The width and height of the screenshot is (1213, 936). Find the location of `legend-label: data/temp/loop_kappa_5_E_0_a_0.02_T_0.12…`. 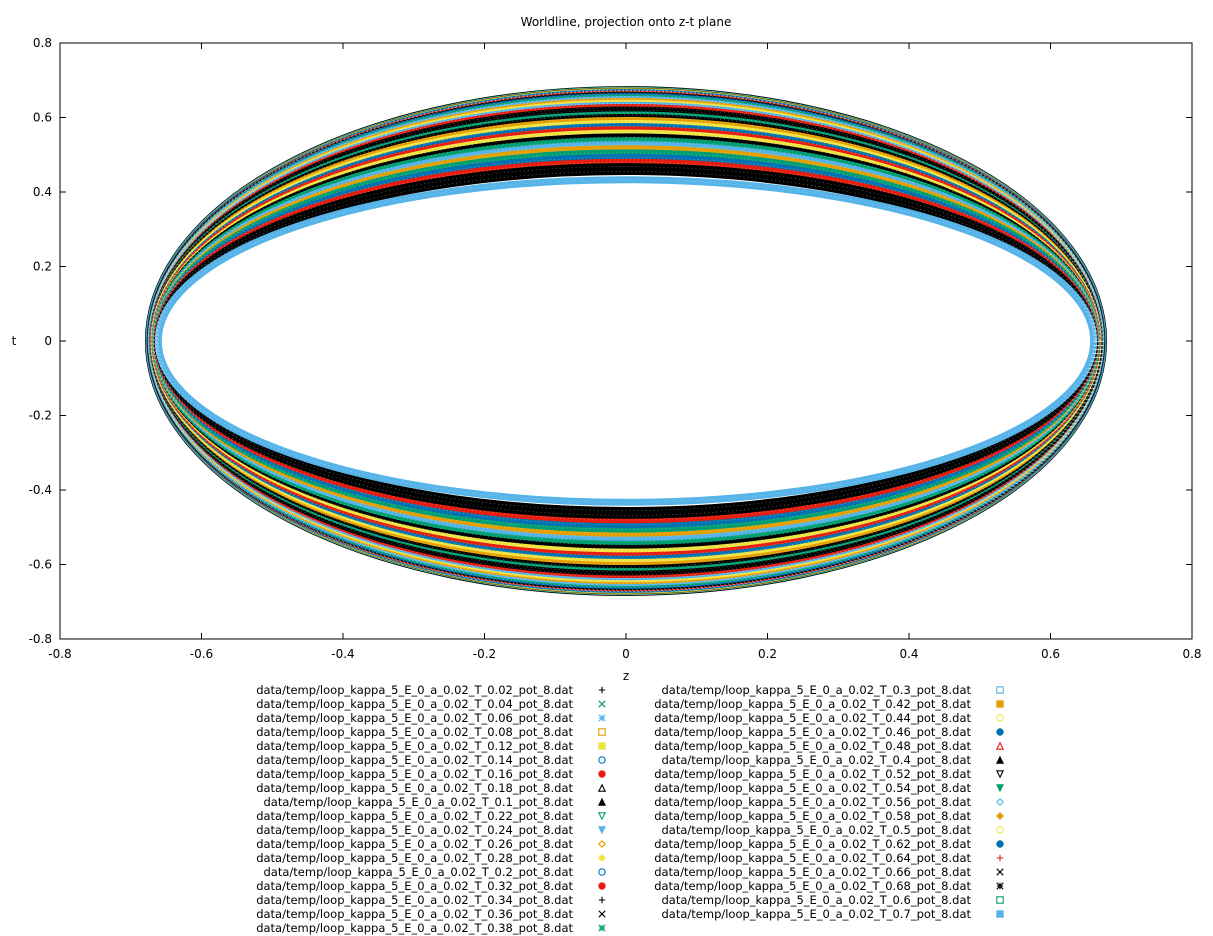

legend-label: data/temp/loop_kappa_5_E_0_a_0.02_T_0.12… is located at coordinates (414, 746).